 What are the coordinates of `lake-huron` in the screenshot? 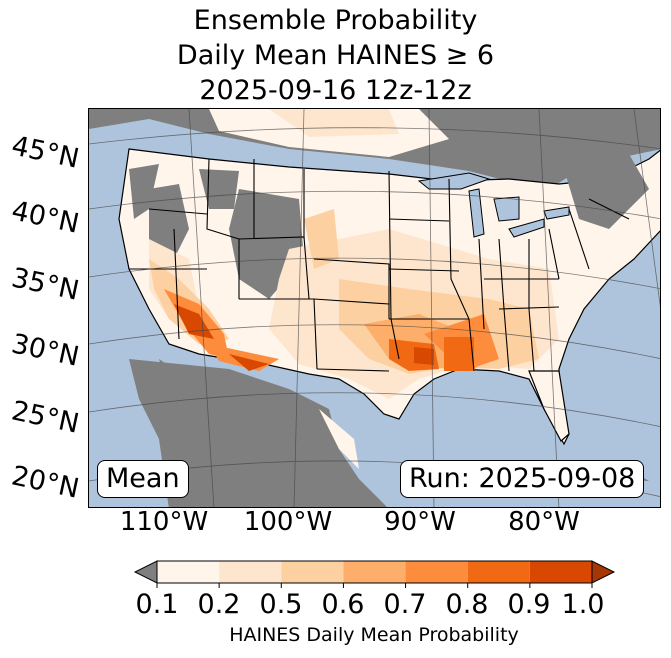 It's located at (506, 209).